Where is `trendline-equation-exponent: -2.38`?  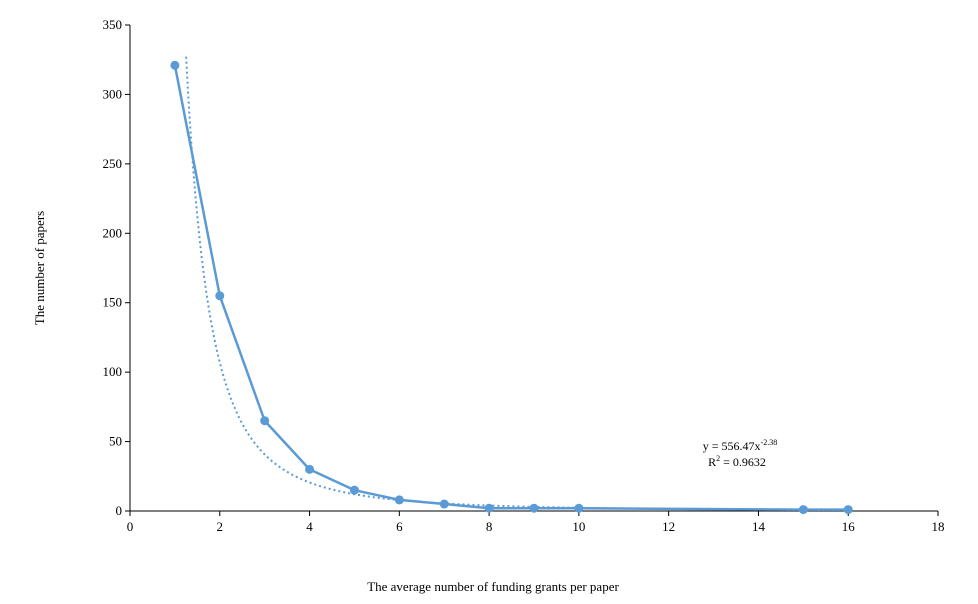 trendline-equation-exponent: -2.38 is located at coordinates (769, 442).